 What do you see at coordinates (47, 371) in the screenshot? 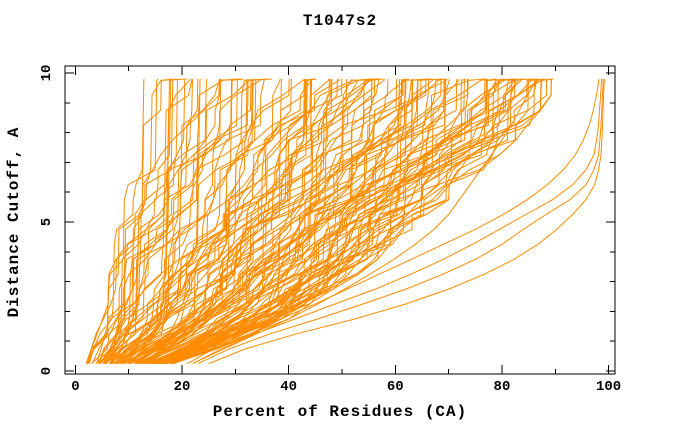
I see `y-tick-label: 0` at bounding box center [47, 371].